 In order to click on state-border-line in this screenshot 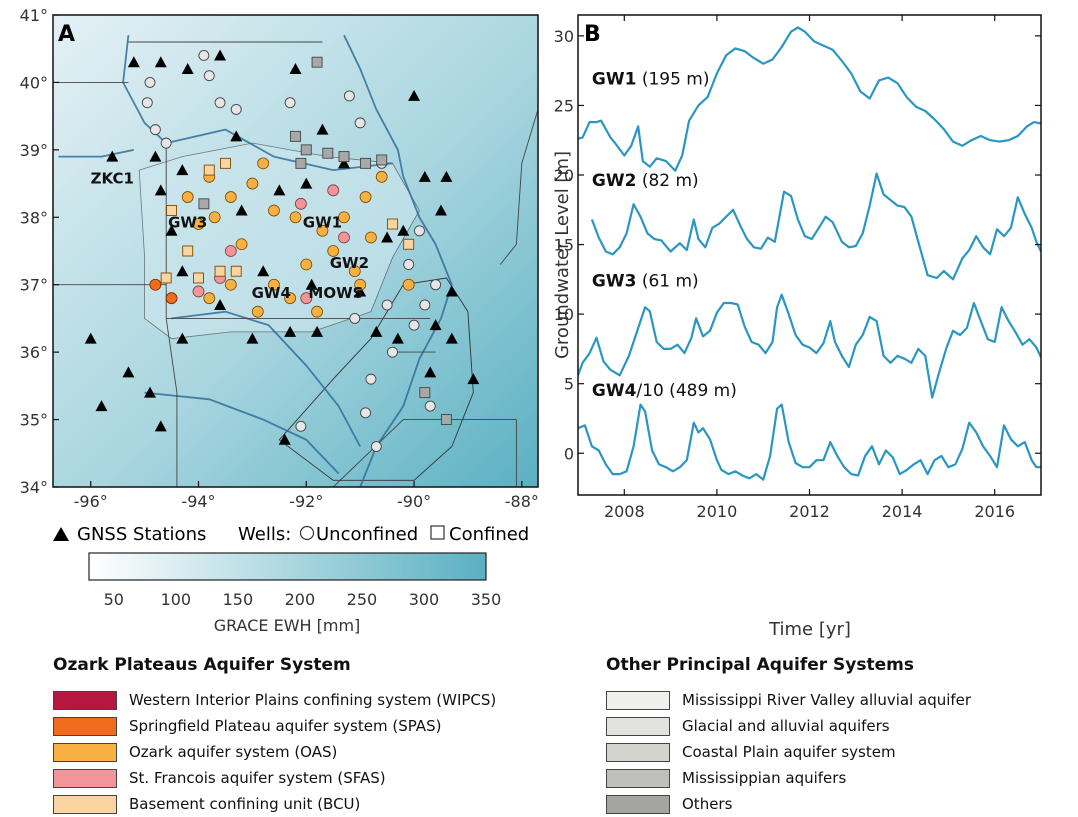, I will do `click(518, 187)`.